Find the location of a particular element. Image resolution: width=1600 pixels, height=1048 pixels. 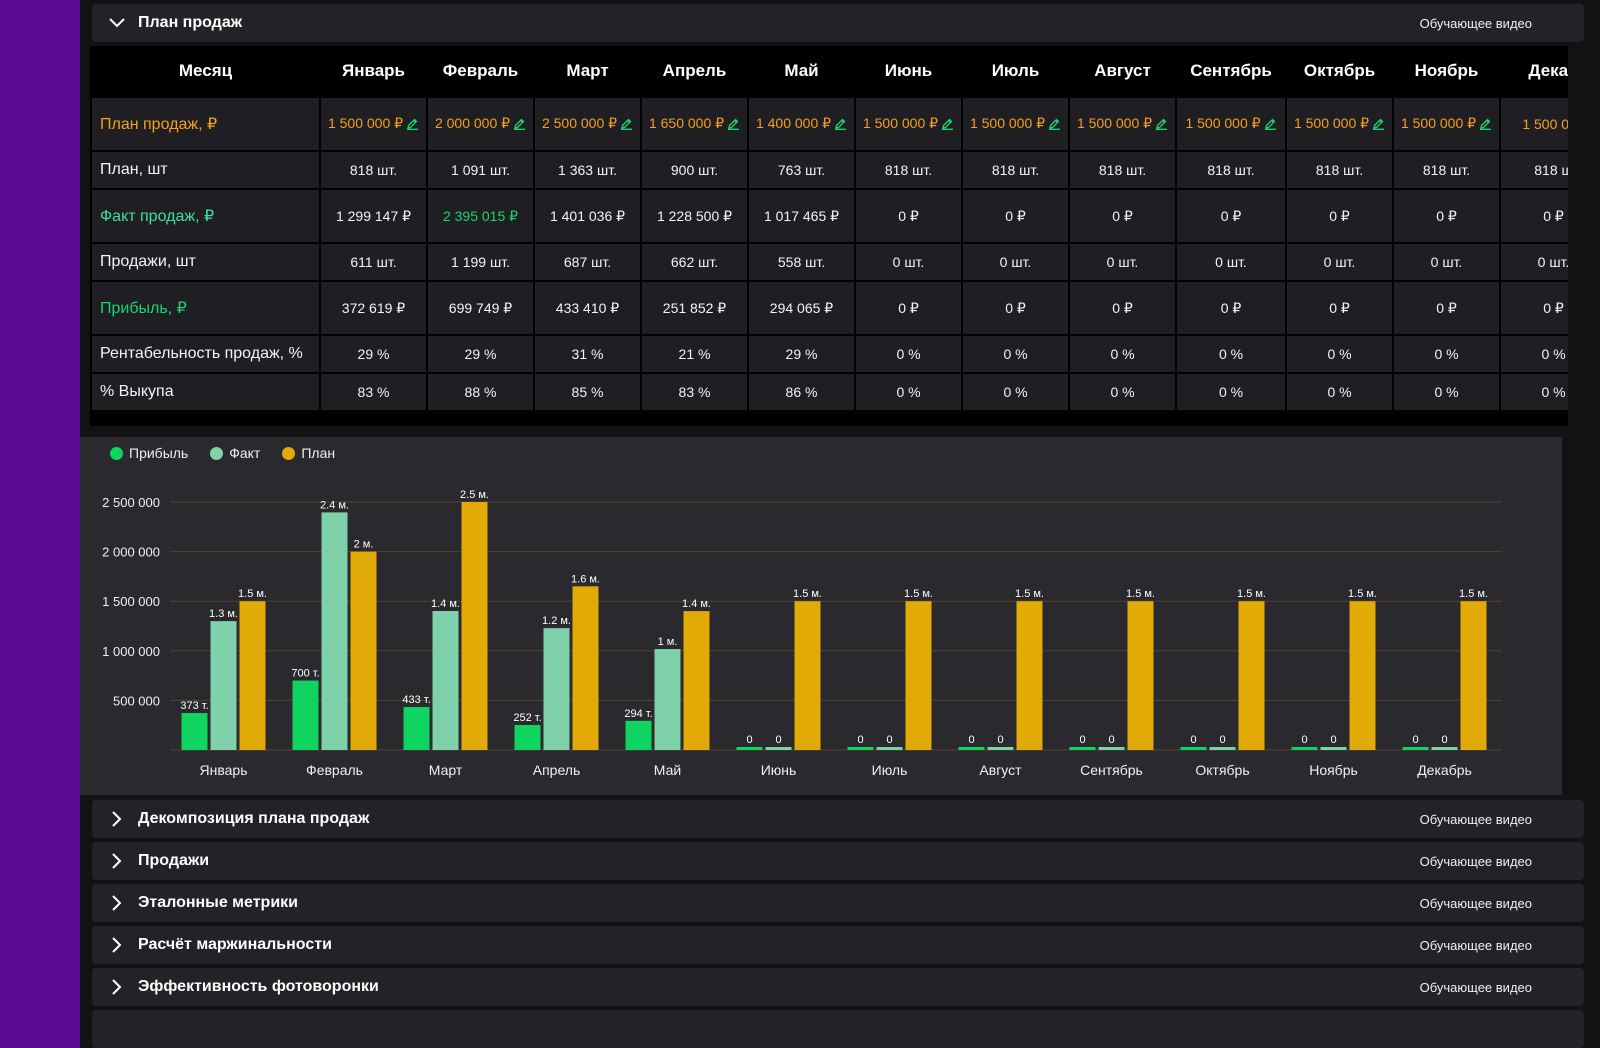

chevron-down-icon is located at coordinates (117, 23).